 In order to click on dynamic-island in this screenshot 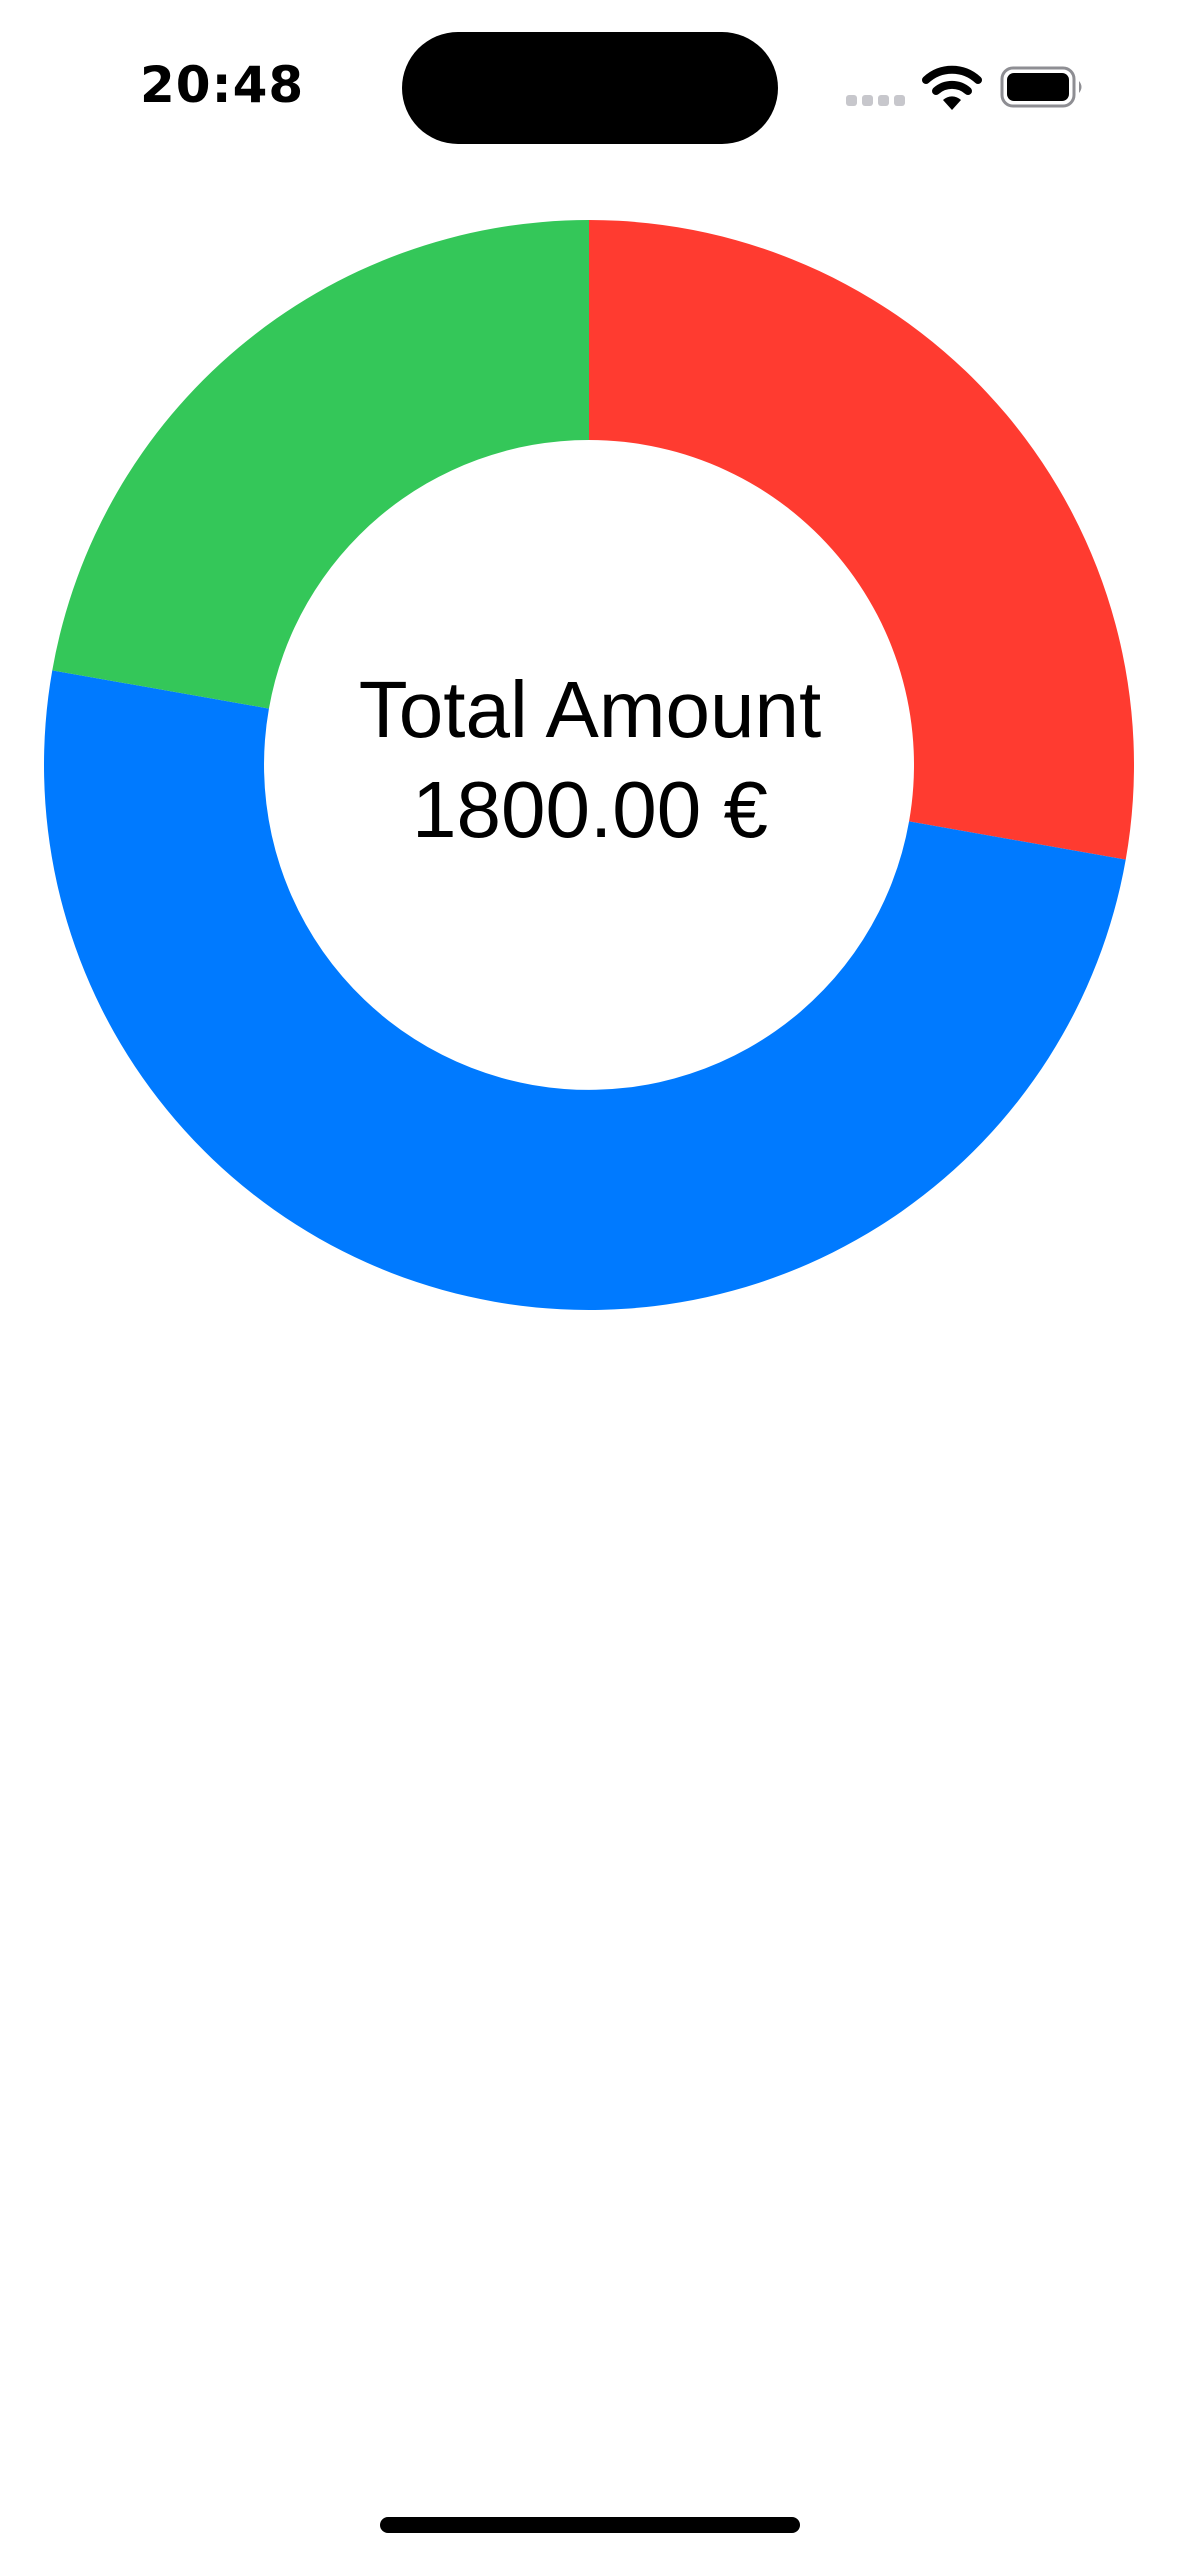, I will do `click(590, 88)`.